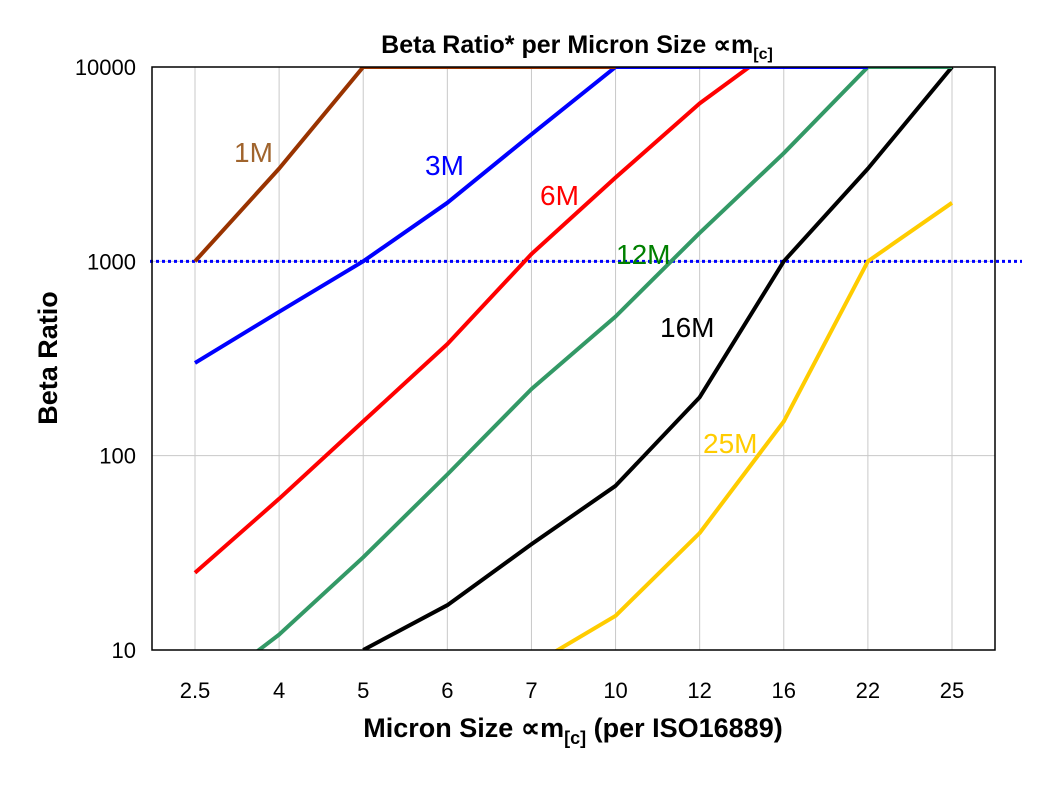  What do you see at coordinates (447, 690) in the screenshot?
I see `x-tick-label: 6` at bounding box center [447, 690].